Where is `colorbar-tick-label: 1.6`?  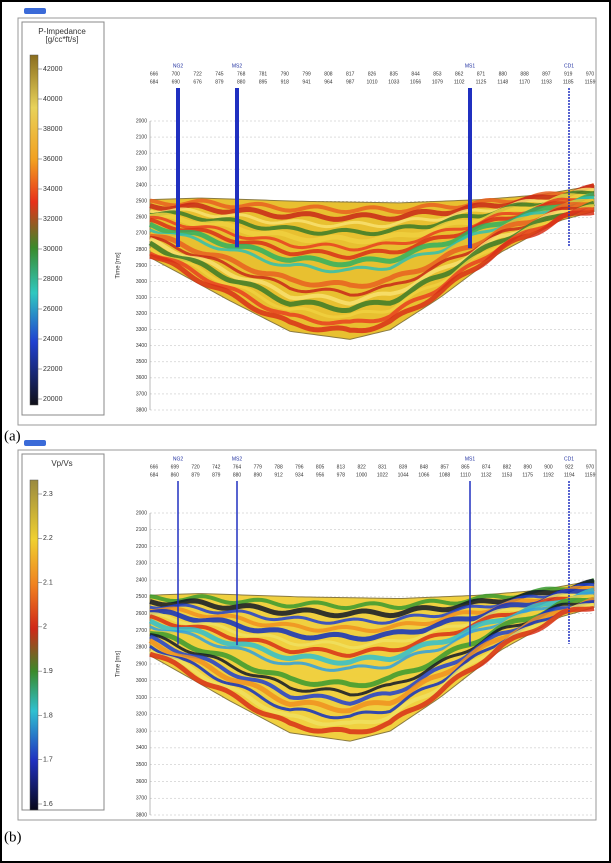
colorbar-tick-label: 1.6 is located at coordinates (48, 804).